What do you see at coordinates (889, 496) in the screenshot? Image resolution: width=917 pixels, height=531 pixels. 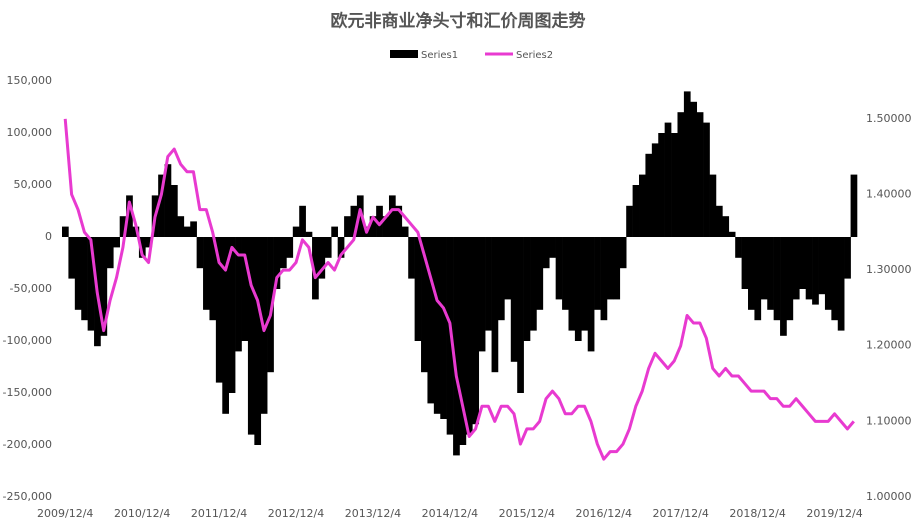 I see `y2-tick-label: 1.00000` at bounding box center [889, 496].